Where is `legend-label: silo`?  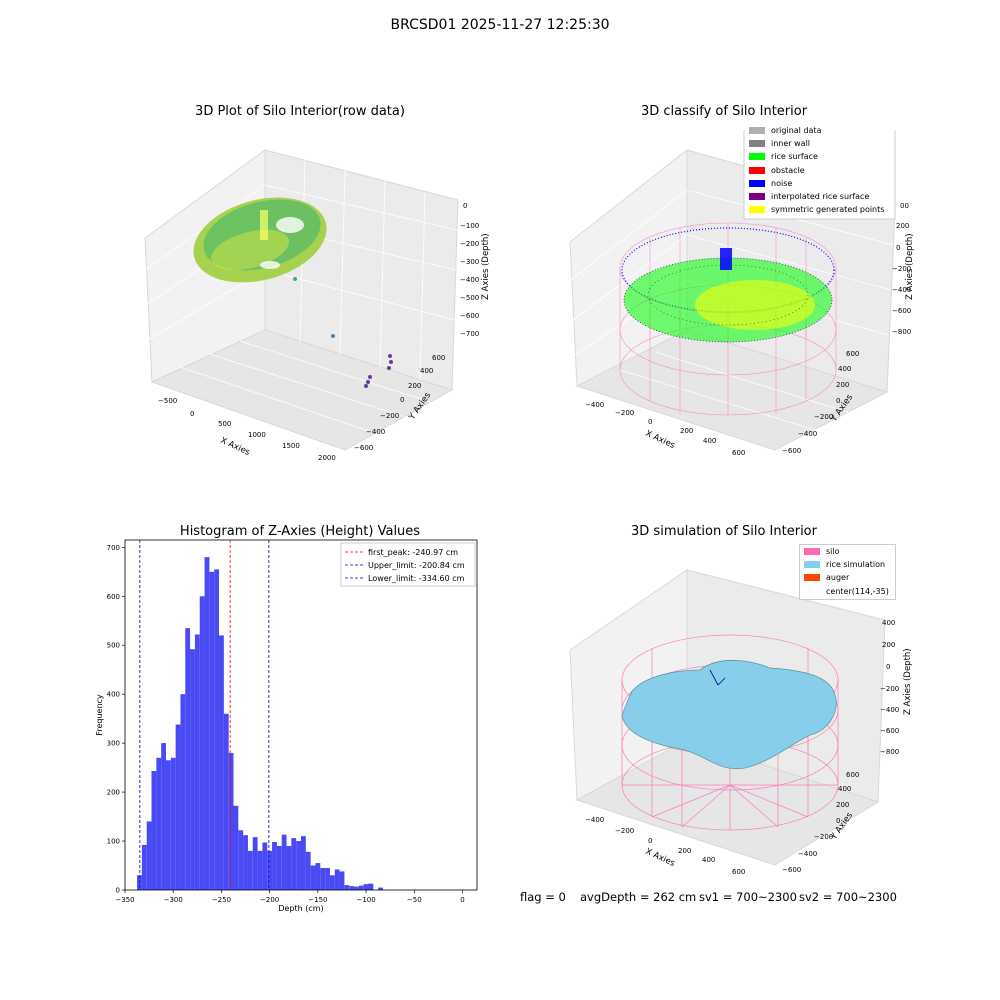 legend-label: silo is located at coordinates (833, 552).